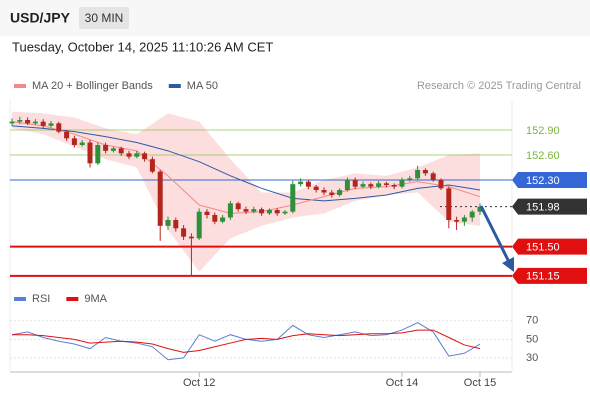  Describe the element at coordinates (495, 235) in the screenshot. I see `forecast-arrow` at that location.